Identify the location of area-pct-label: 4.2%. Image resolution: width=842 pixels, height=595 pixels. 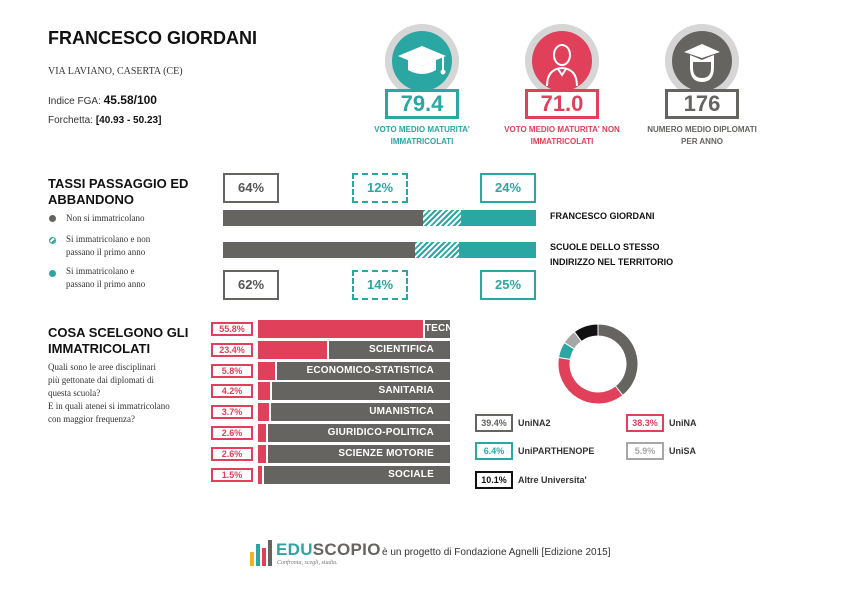
(232, 391).